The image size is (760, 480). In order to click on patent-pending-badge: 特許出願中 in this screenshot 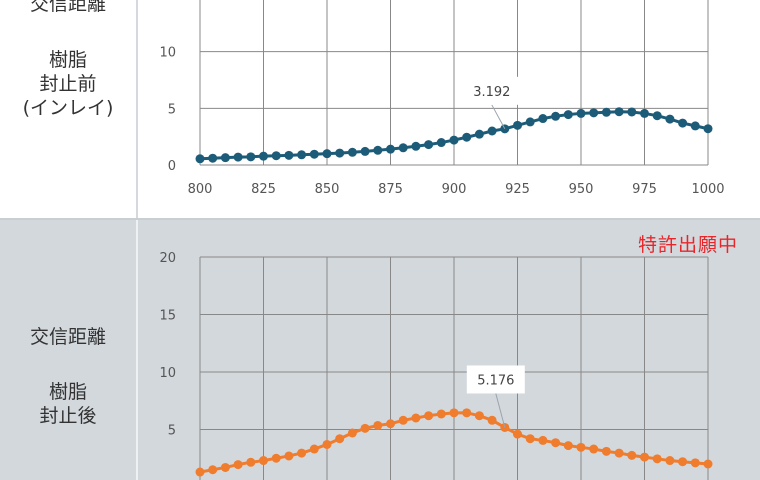, I will do `click(687, 245)`.